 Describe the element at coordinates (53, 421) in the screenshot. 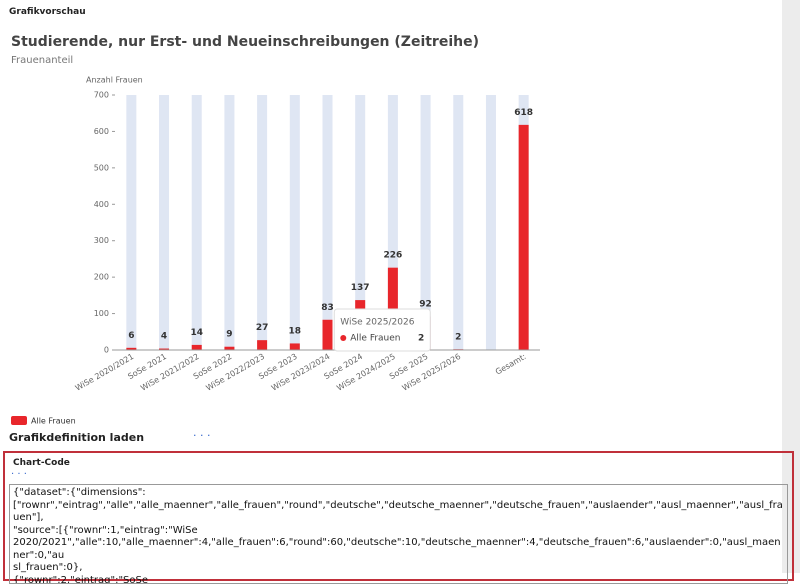

I see `legend-label: Alle Frauen` at that location.